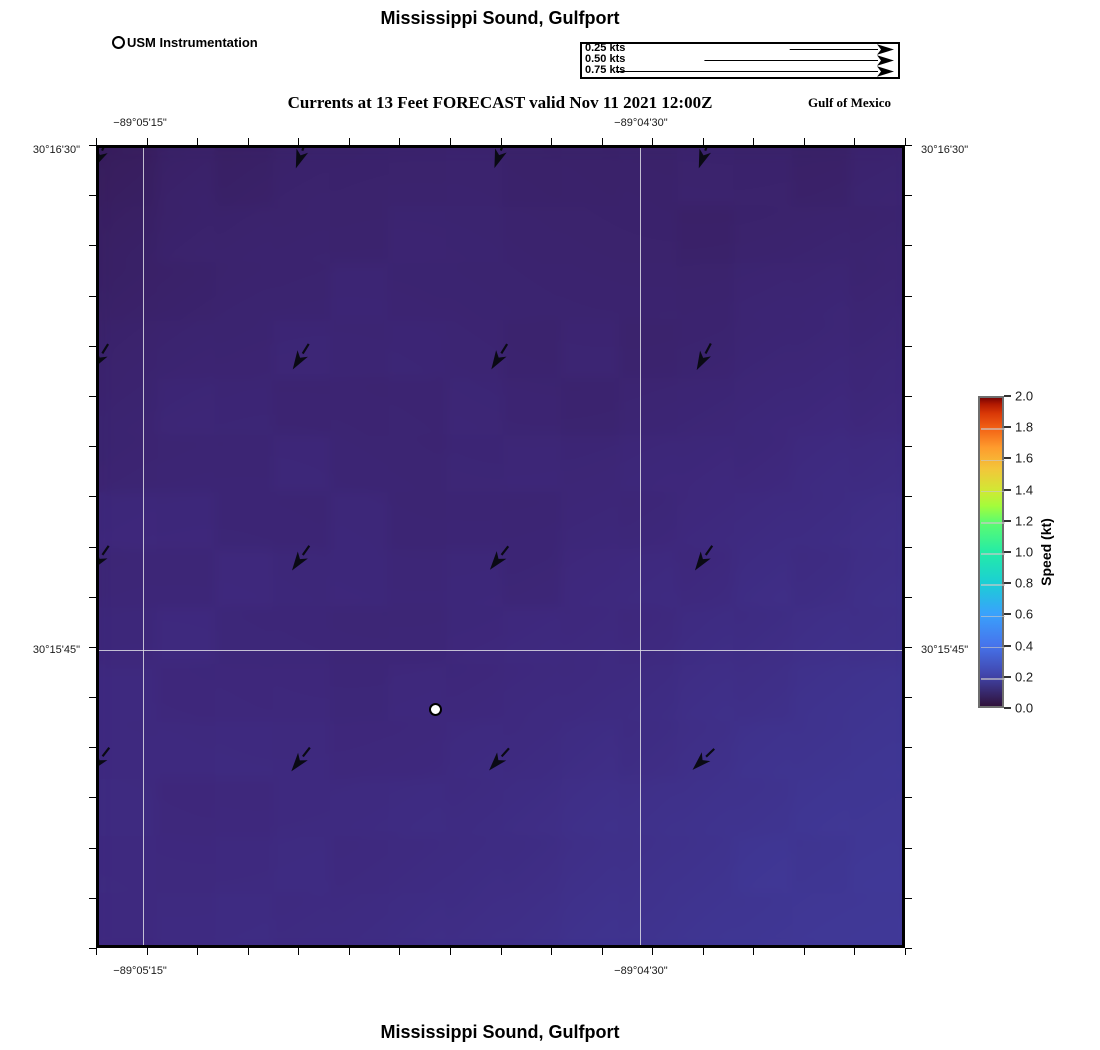 The image size is (1100, 1050). What do you see at coordinates (850, 102) in the screenshot?
I see `region-label: Gulf of Mexico` at bounding box center [850, 102].